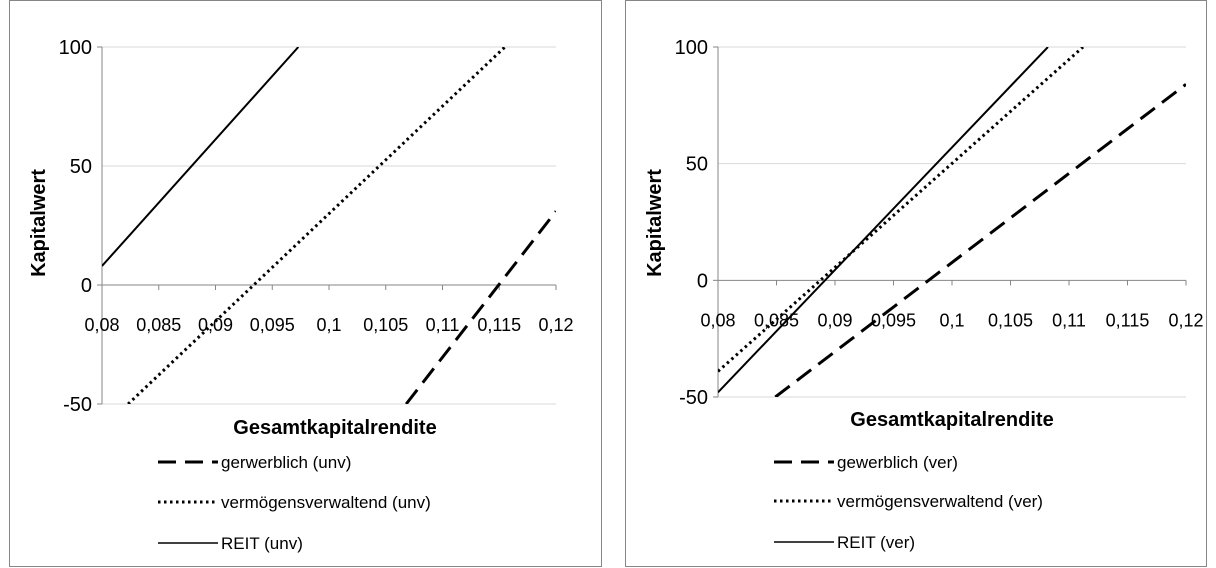  I want to click on legend-label-0: gerwerblich (unv), so click(286, 462).